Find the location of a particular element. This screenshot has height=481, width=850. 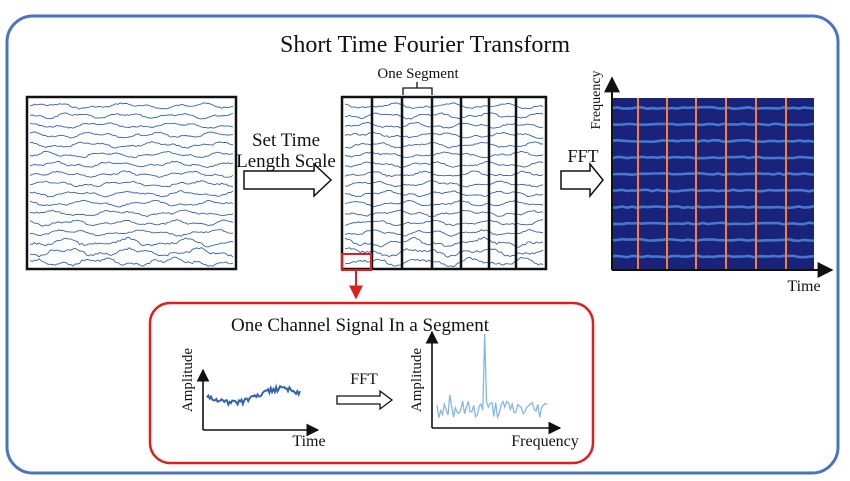

segmented-eeg-signals is located at coordinates (444, 184).